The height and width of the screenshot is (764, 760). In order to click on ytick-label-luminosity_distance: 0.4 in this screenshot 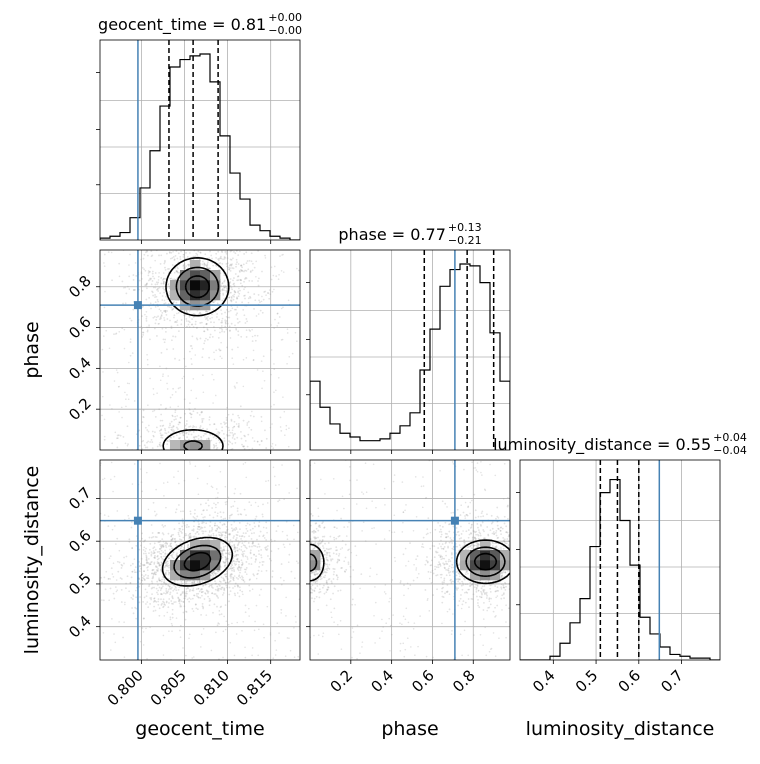, I will do `click(80, 627)`.